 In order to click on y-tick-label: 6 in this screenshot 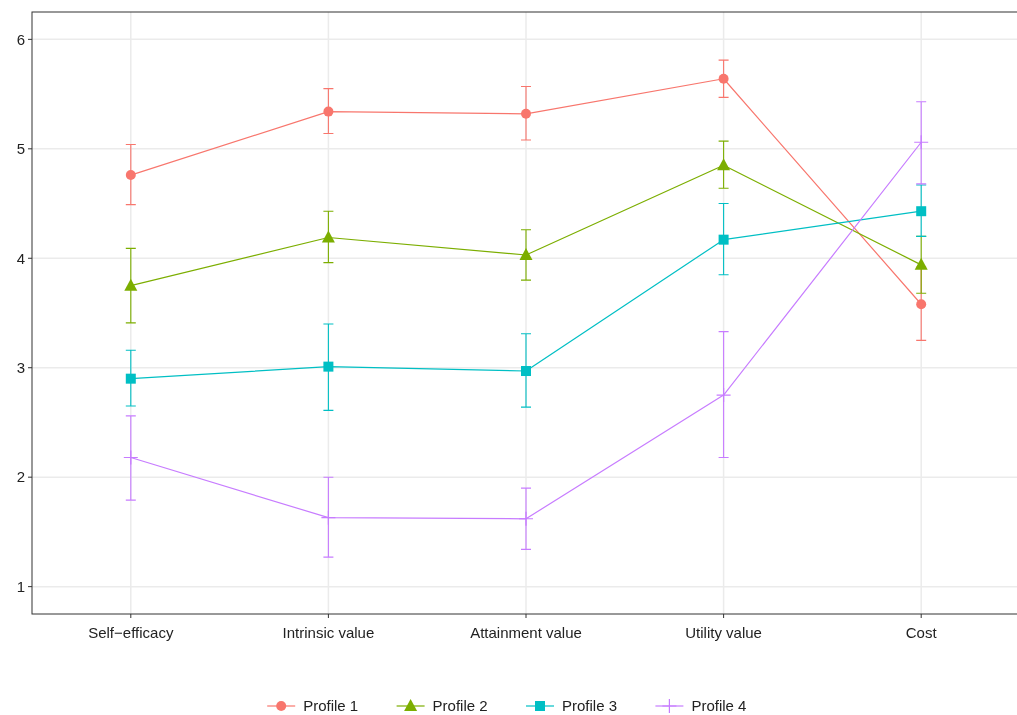, I will do `click(20, 39)`.